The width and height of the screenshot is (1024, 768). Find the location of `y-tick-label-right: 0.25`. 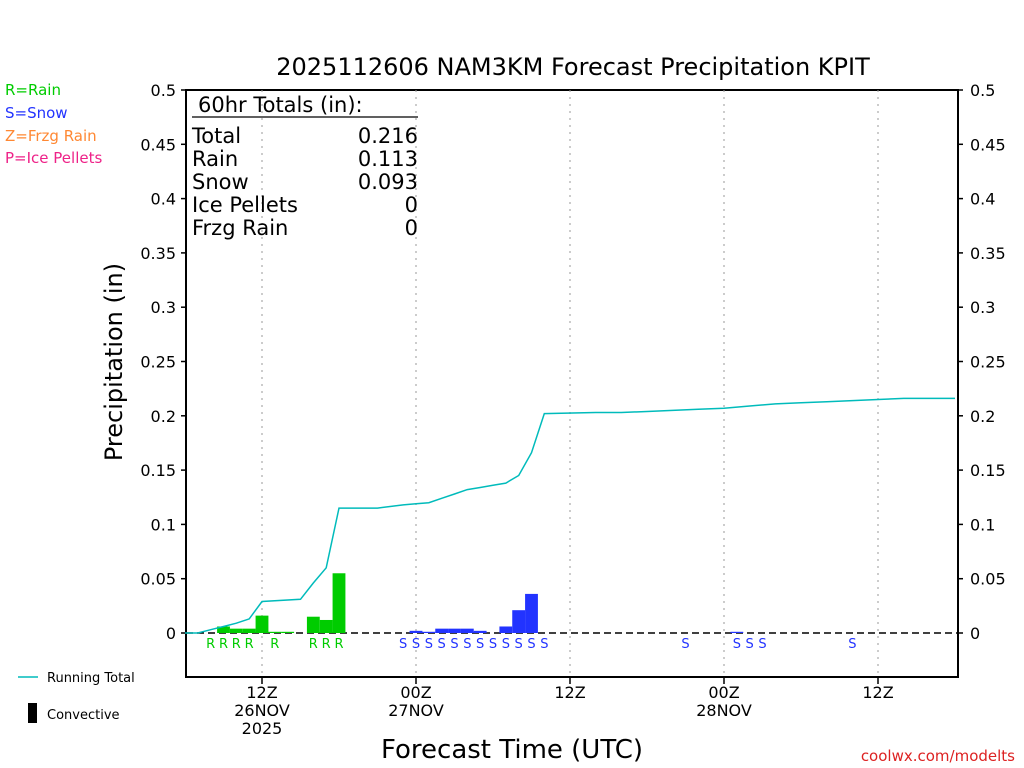

y-tick-label-right: 0.25 is located at coordinates (988, 362).